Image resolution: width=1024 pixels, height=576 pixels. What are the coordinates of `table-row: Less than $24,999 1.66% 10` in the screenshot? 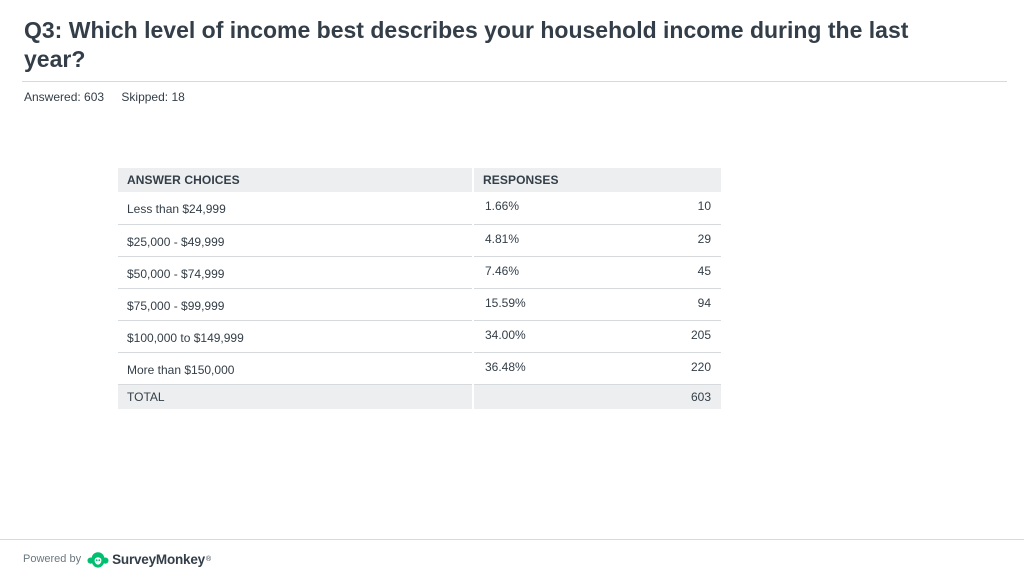 It's located at (419, 208).